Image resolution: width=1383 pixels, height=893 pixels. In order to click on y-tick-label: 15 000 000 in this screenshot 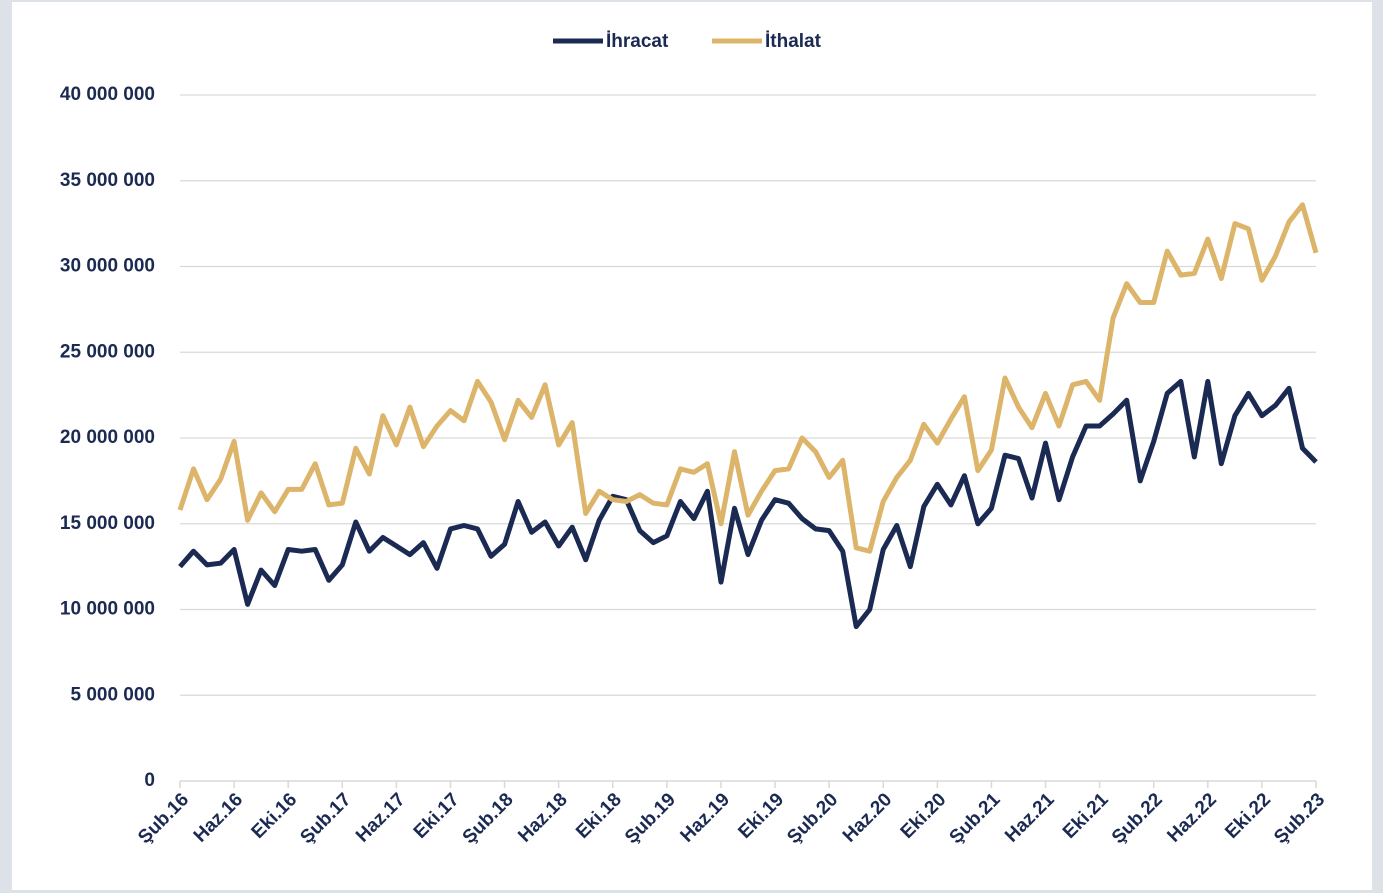, I will do `click(107, 523)`.